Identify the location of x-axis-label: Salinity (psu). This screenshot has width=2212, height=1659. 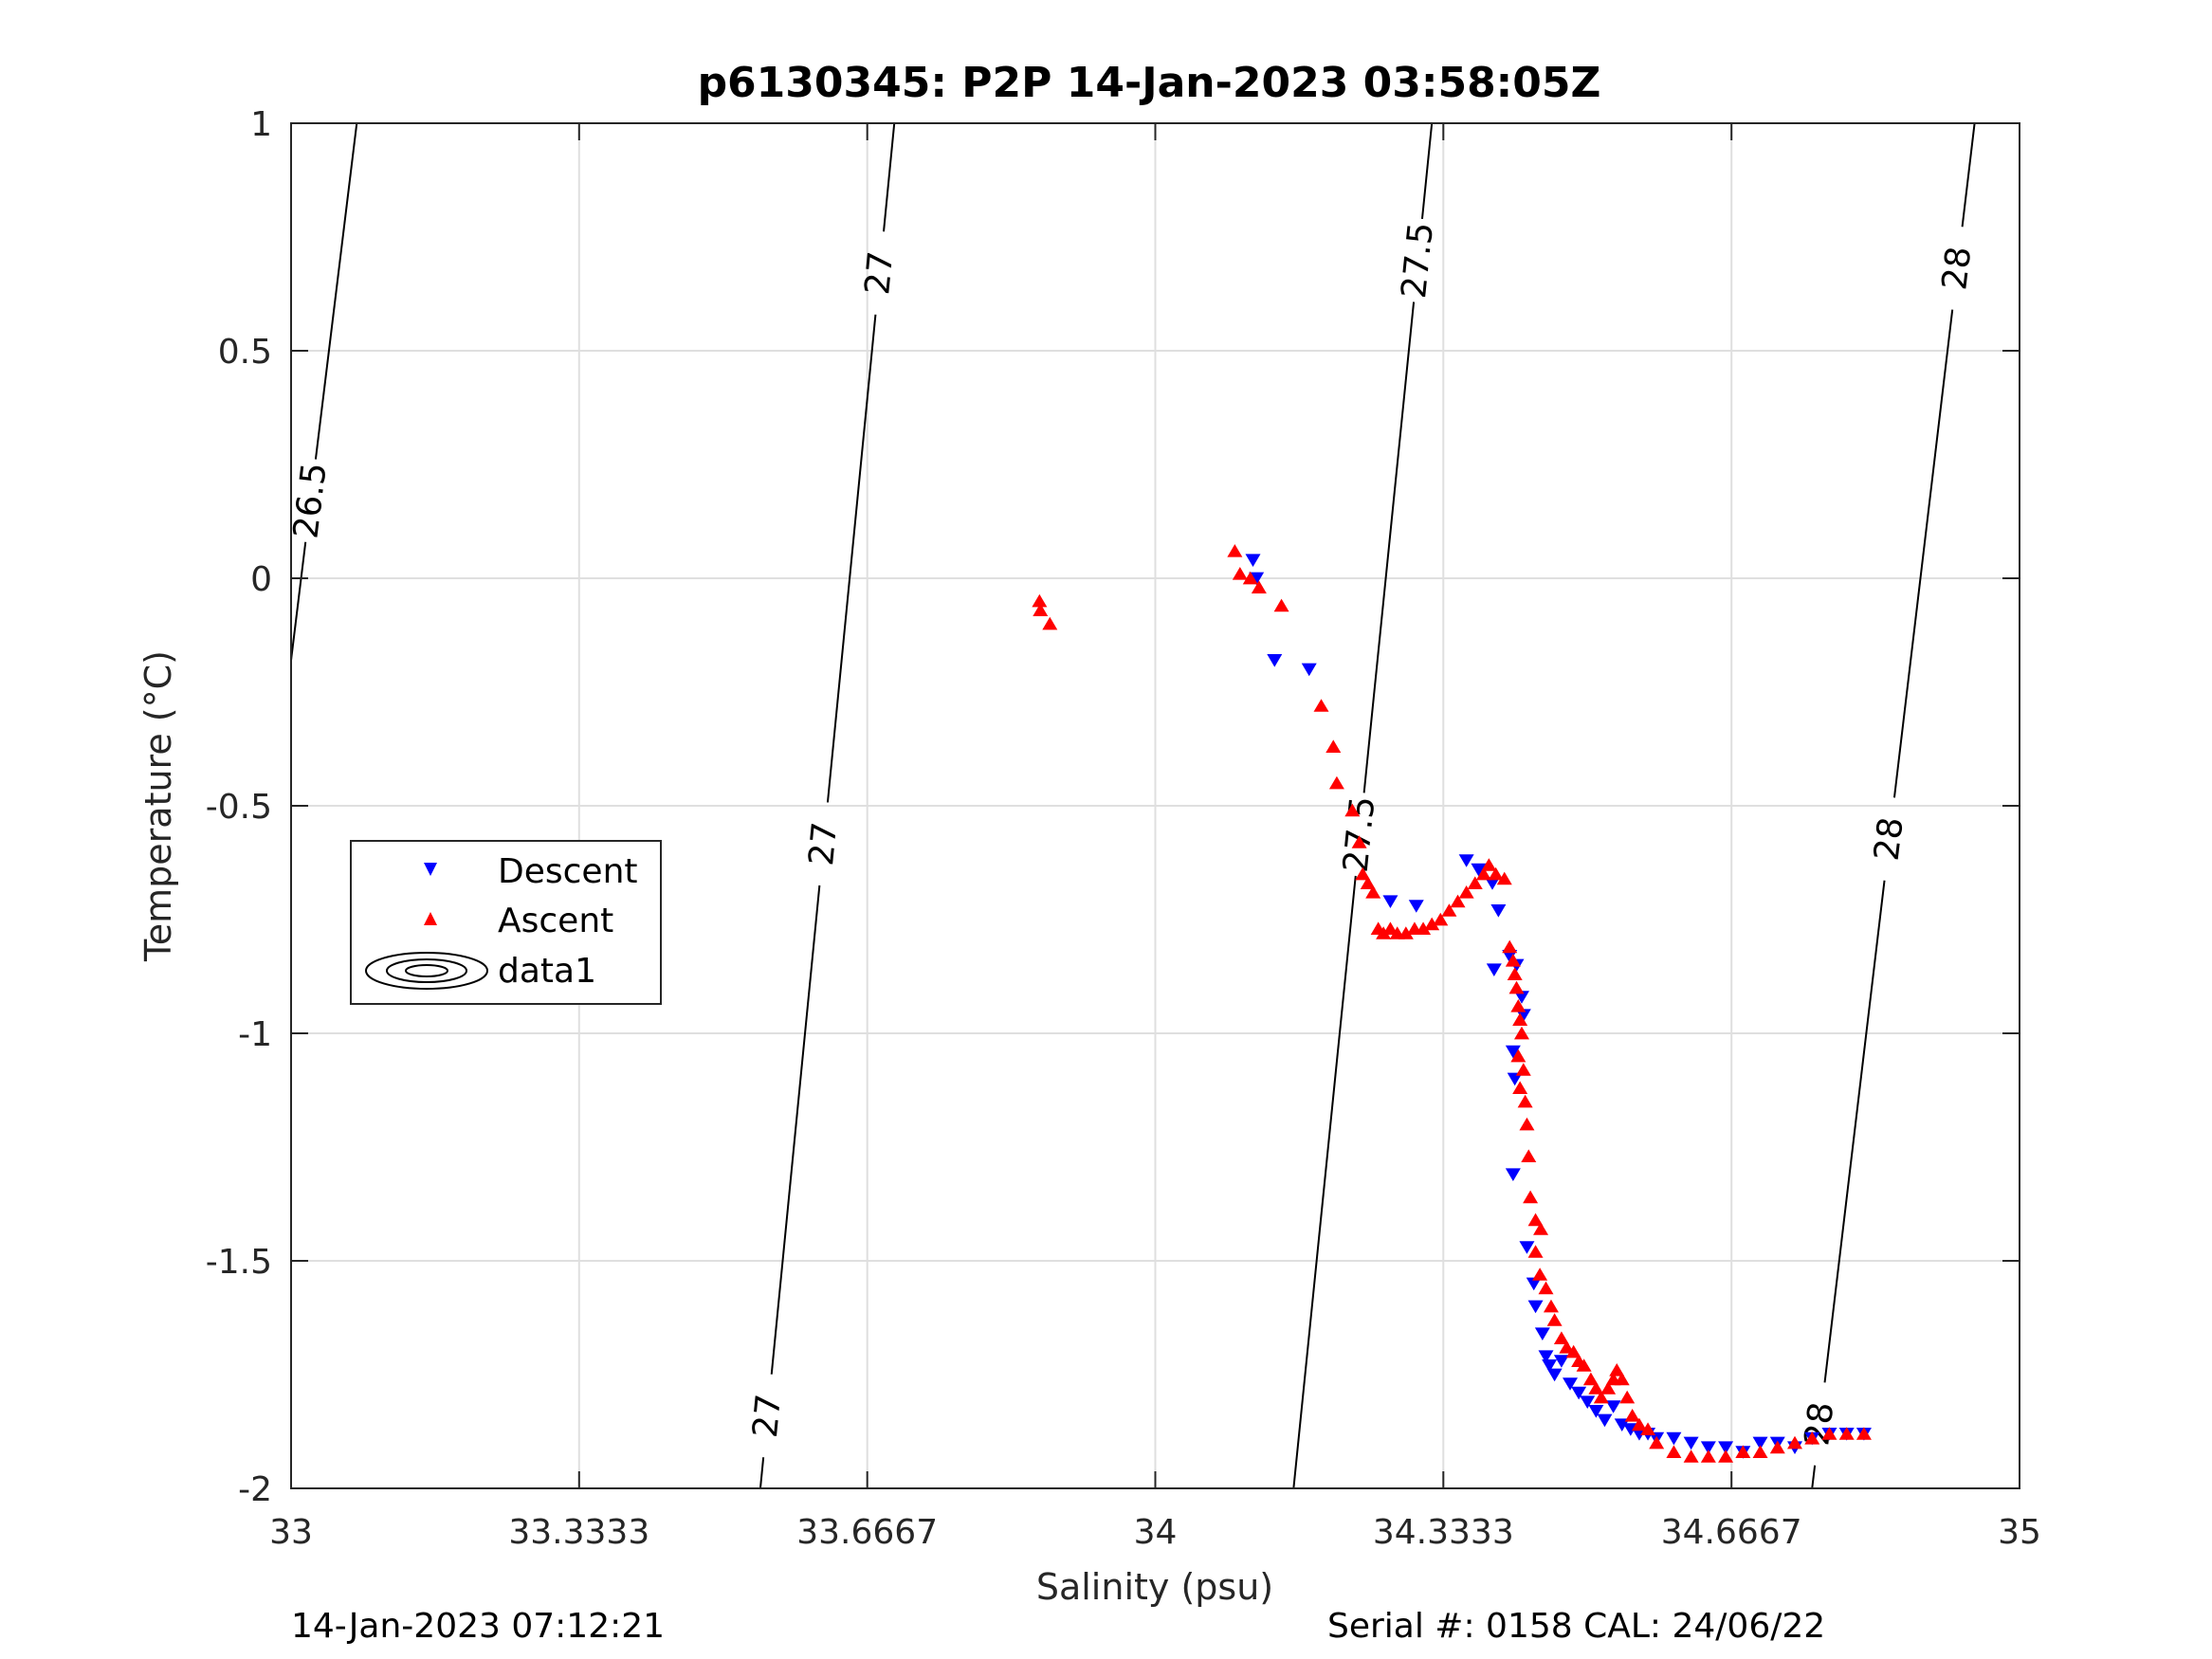
(1154, 1587).